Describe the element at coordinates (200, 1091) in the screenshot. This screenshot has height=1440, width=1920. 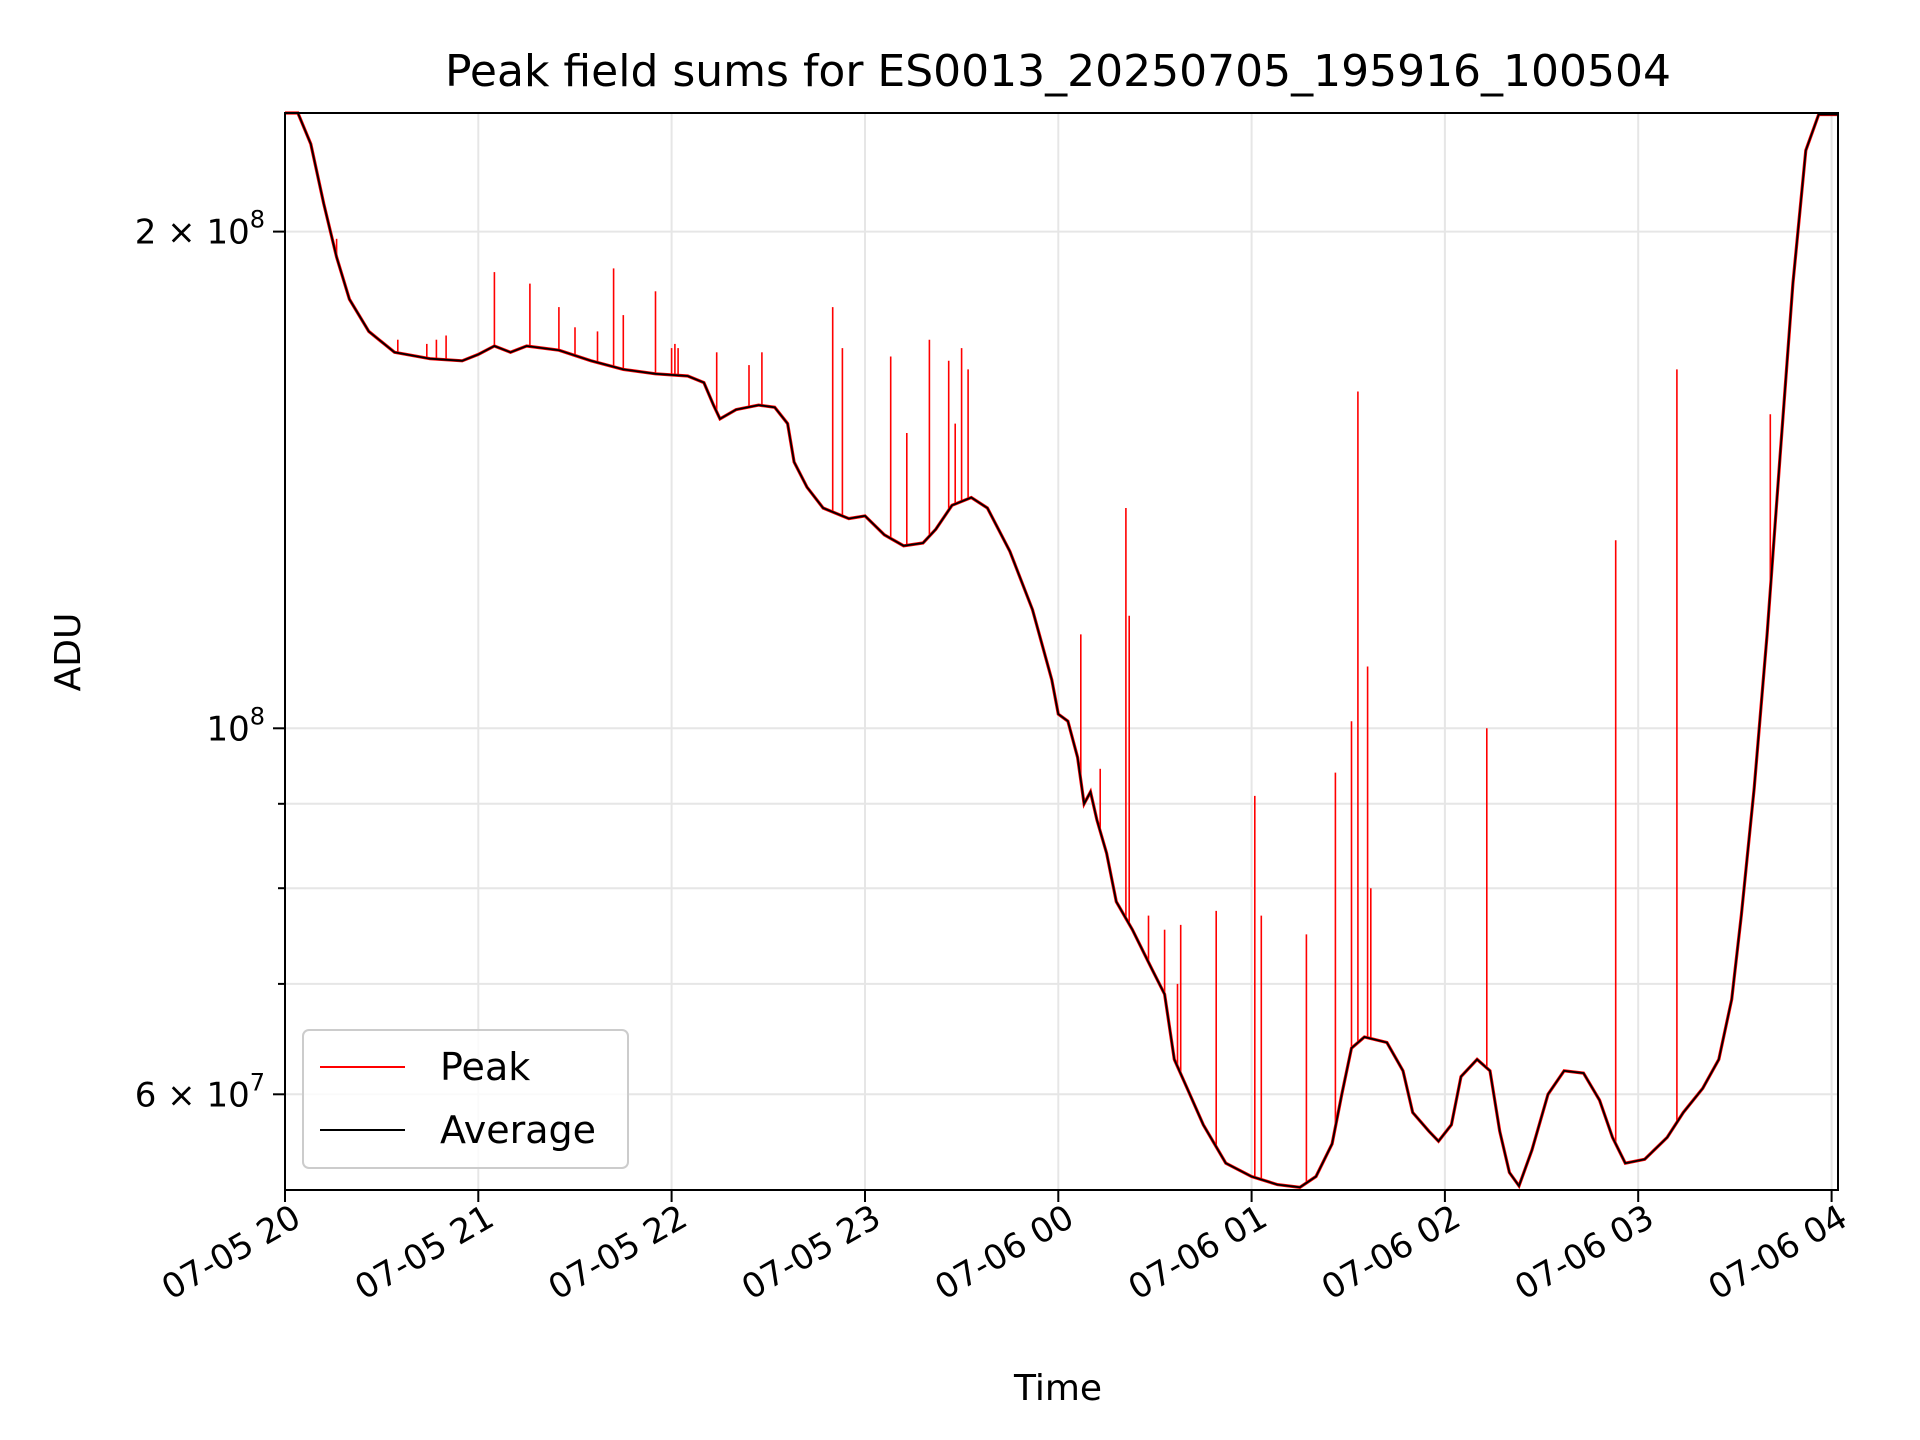
I see `y-tick-label: 6 × 107` at that location.